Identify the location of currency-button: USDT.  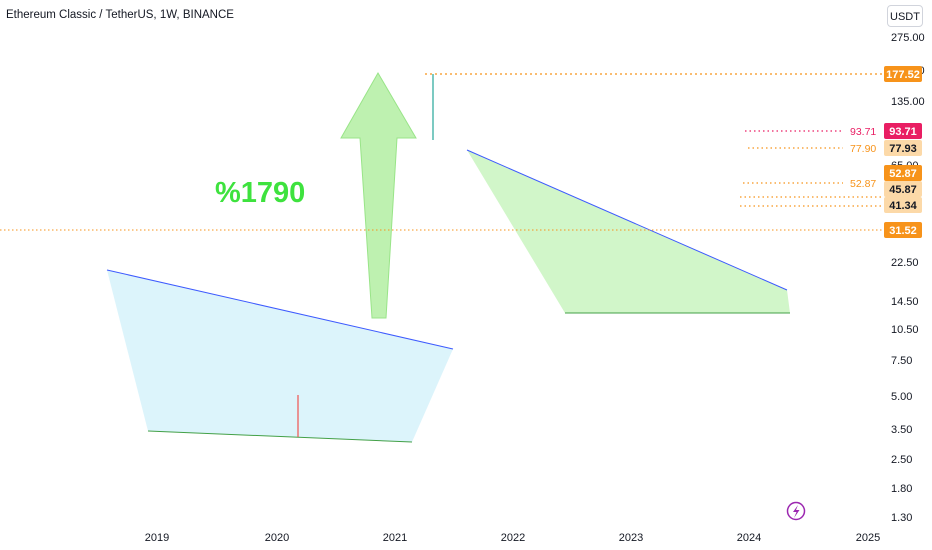
(905, 16).